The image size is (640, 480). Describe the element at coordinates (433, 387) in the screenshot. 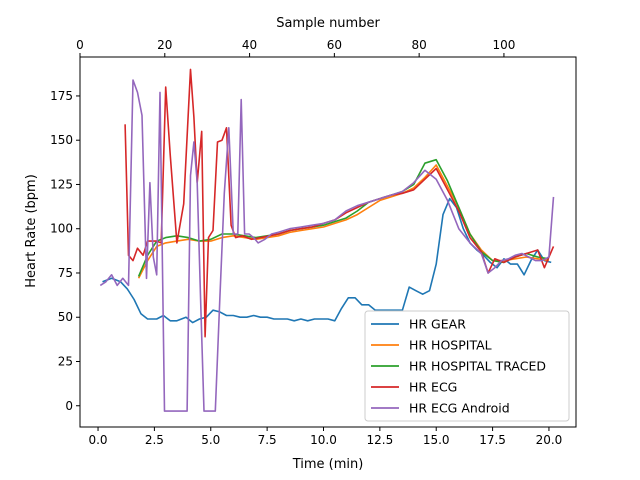

I see `legend-label: HR ECG` at that location.